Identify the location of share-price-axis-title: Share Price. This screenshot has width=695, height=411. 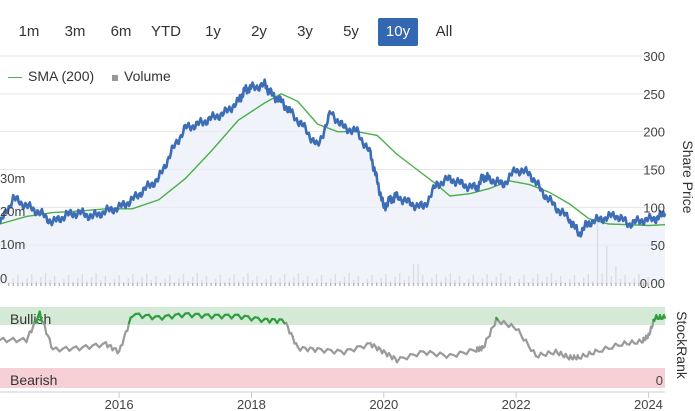
(687, 176).